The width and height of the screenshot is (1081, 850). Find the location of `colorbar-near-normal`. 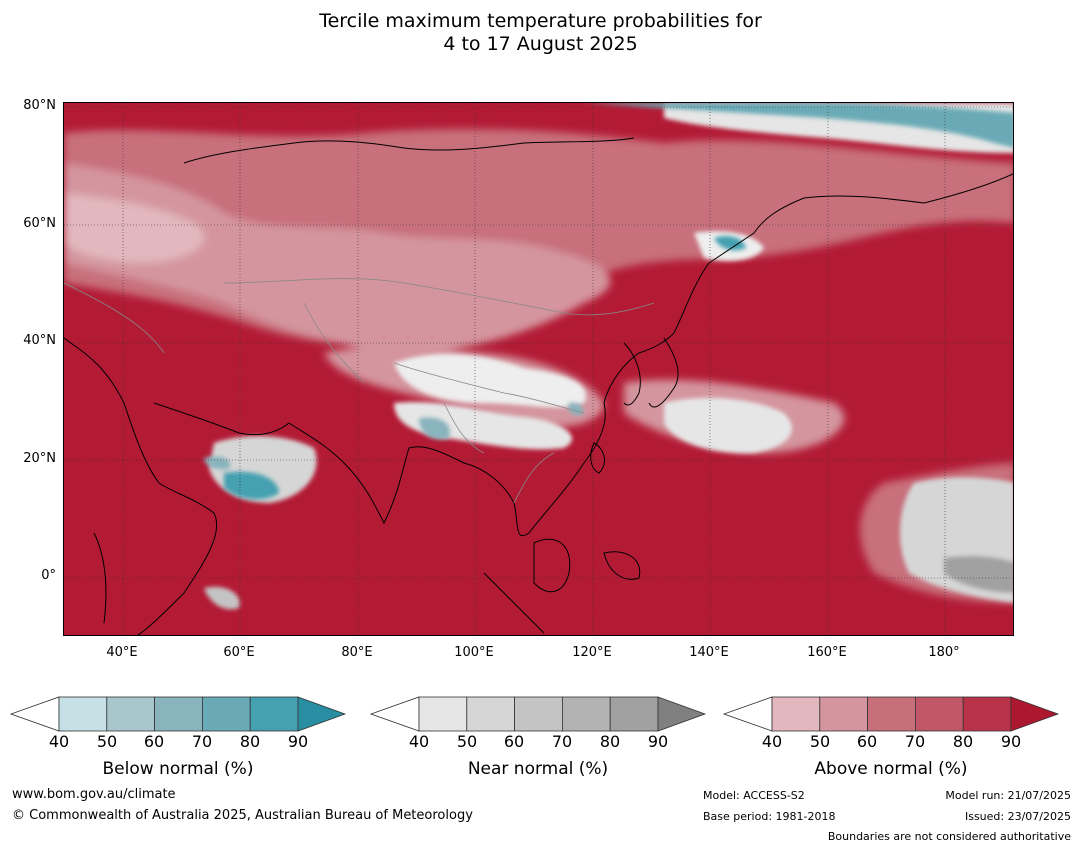

colorbar-near-normal is located at coordinates (540, 714).